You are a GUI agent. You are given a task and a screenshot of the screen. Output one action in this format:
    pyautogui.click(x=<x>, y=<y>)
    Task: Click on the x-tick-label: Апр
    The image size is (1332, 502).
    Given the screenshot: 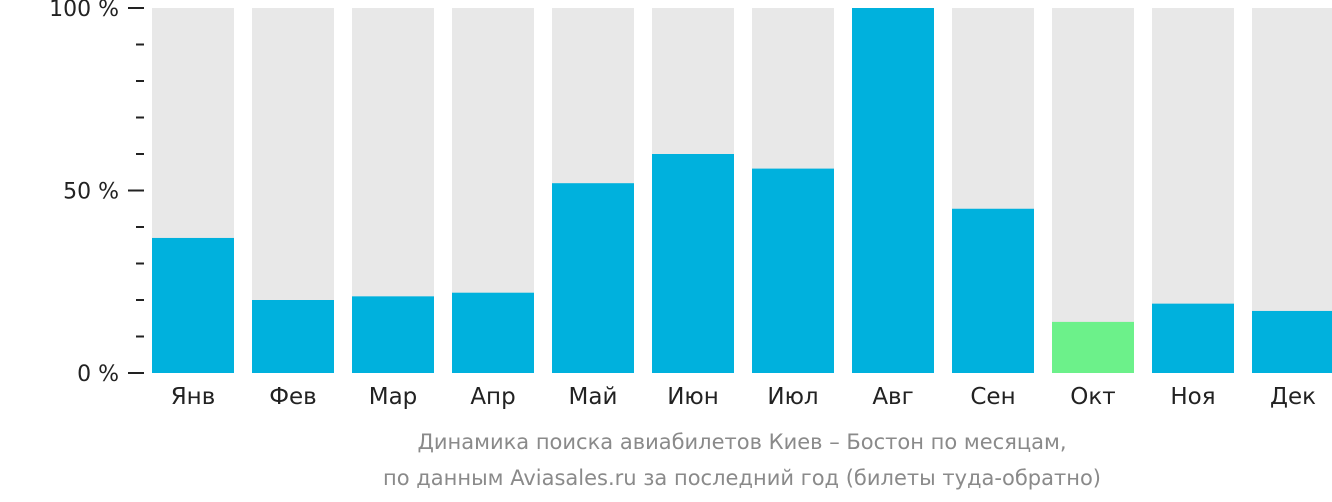 What is the action you would take?
    pyautogui.click(x=492, y=397)
    